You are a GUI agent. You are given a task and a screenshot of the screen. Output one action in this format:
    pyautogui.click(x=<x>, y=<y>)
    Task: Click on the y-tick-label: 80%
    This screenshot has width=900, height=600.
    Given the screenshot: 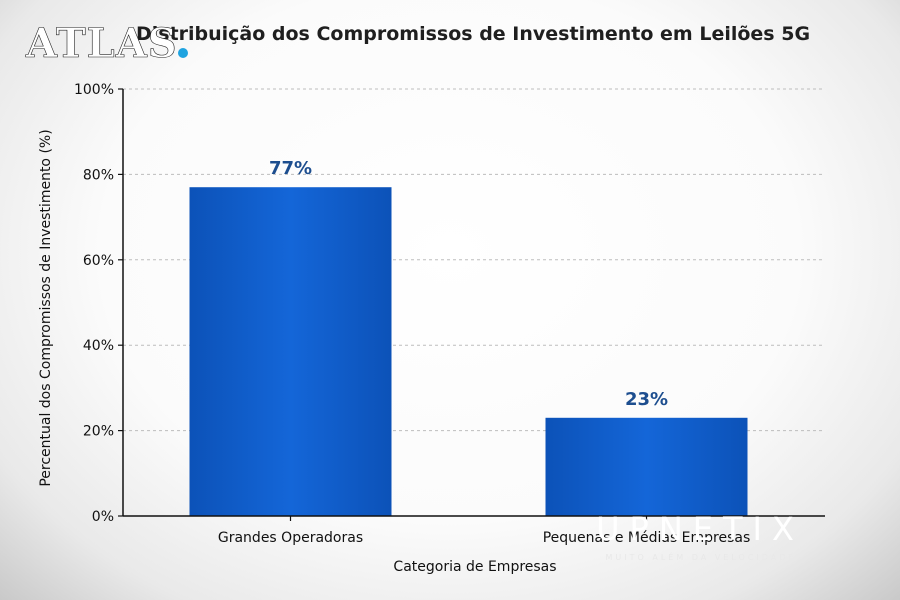 What is the action you would take?
    pyautogui.click(x=98, y=175)
    